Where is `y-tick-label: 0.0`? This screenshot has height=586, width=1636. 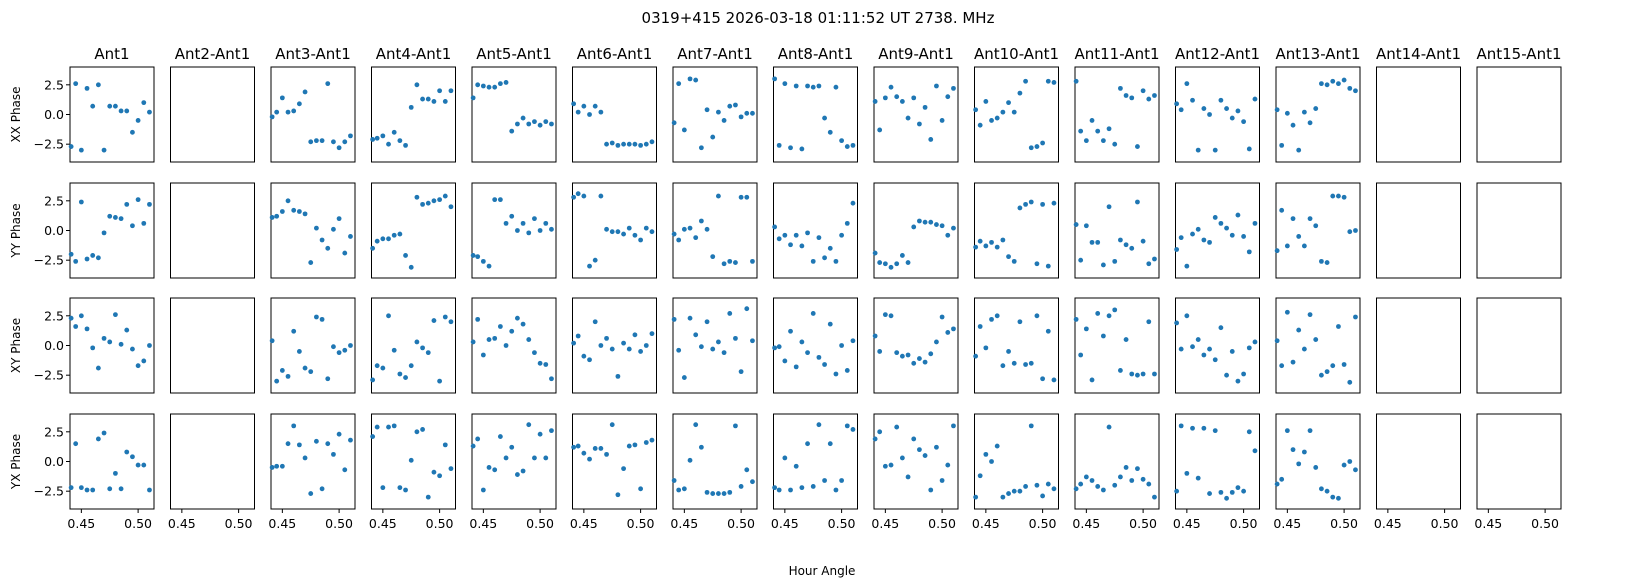
y-tick-label: 0.0 is located at coordinates (54, 230).